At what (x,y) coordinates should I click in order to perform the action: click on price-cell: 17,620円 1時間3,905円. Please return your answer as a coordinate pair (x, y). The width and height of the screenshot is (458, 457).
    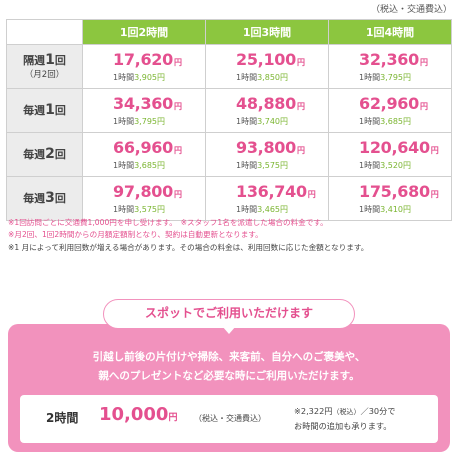
    Looking at the image, I should click on (144, 66).